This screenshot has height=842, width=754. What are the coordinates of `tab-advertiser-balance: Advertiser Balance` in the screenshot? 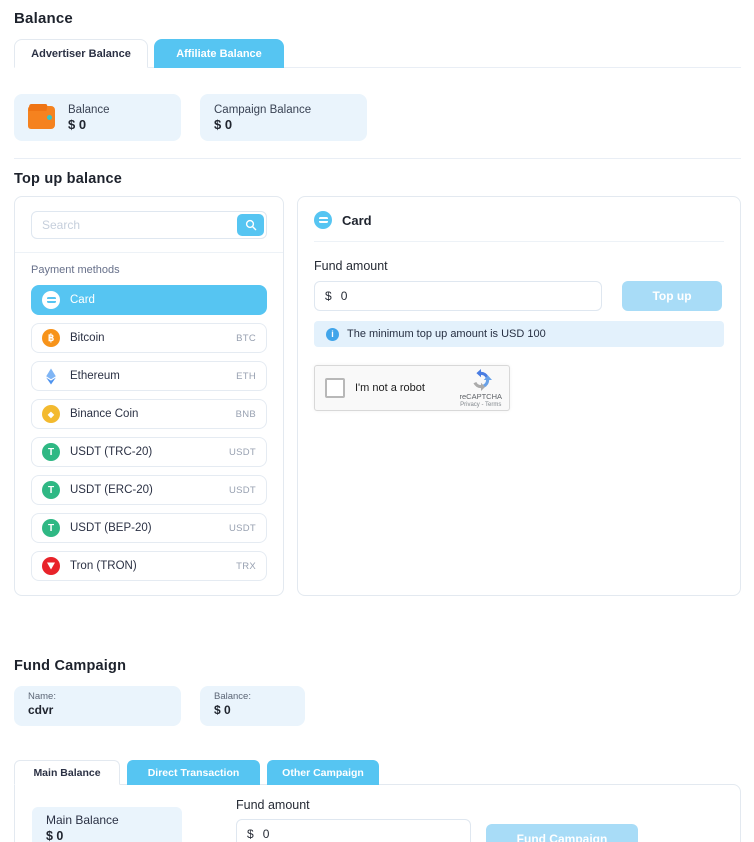 It's located at (81, 53).